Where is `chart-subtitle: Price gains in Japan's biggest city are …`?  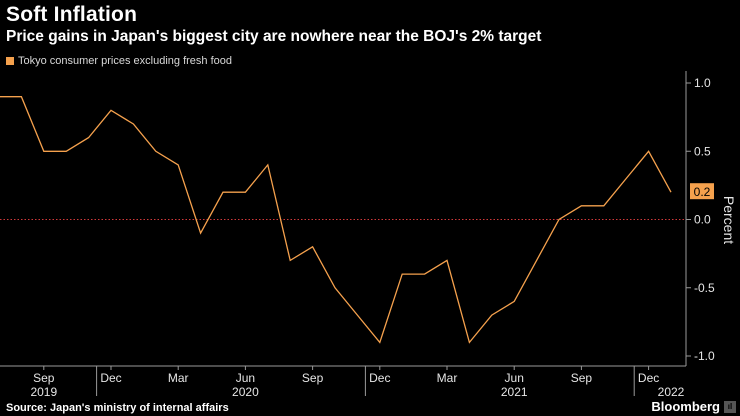
chart-subtitle: Price gains in Japan's biggest city are … is located at coordinates (274, 36).